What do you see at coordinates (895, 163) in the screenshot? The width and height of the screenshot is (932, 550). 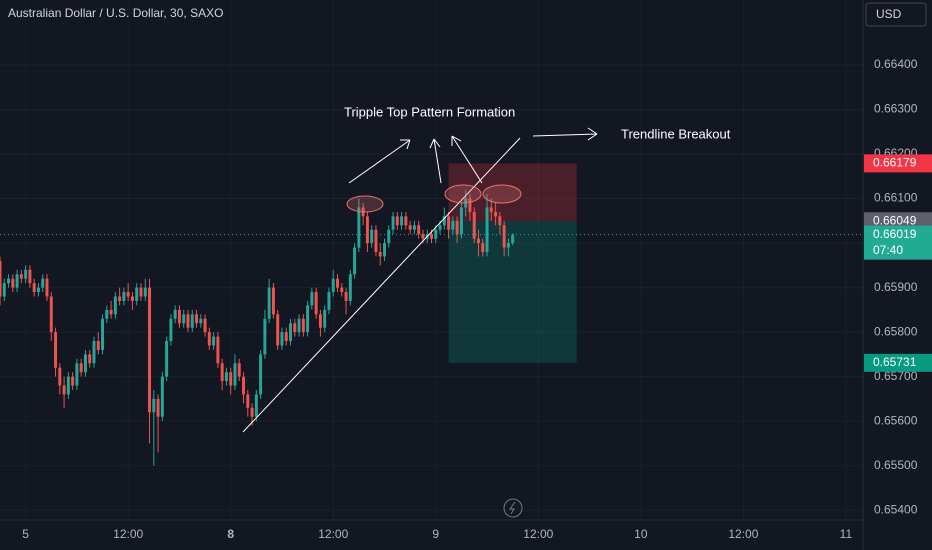 I see `price-tag-label: 0.66179` at bounding box center [895, 163].